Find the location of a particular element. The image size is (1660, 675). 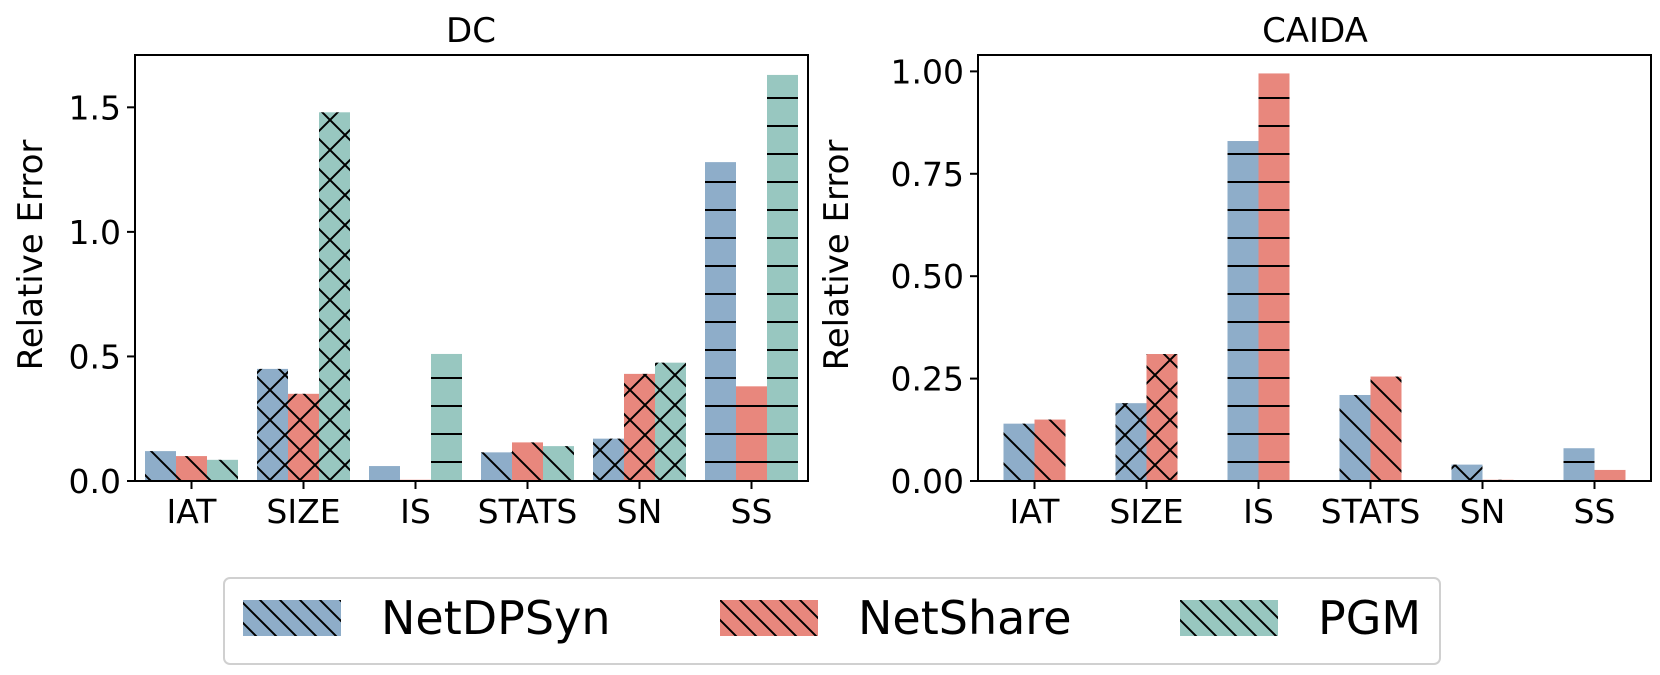

legend: NetDPSyn NetShare PGM is located at coordinates (832, 621).